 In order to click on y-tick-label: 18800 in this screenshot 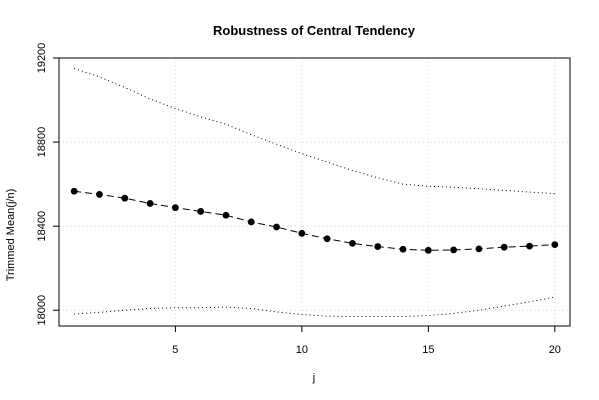, I will do `click(42, 142)`.